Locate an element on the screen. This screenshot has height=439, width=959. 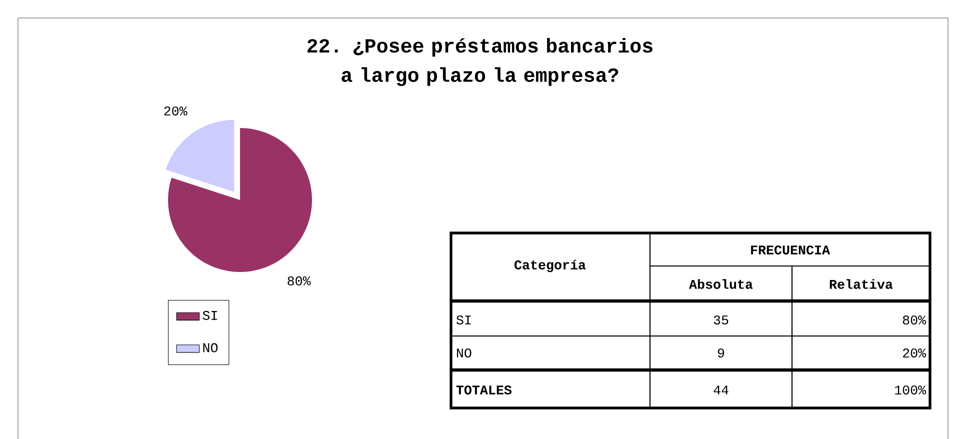
data-label: 80% is located at coordinates (299, 281).